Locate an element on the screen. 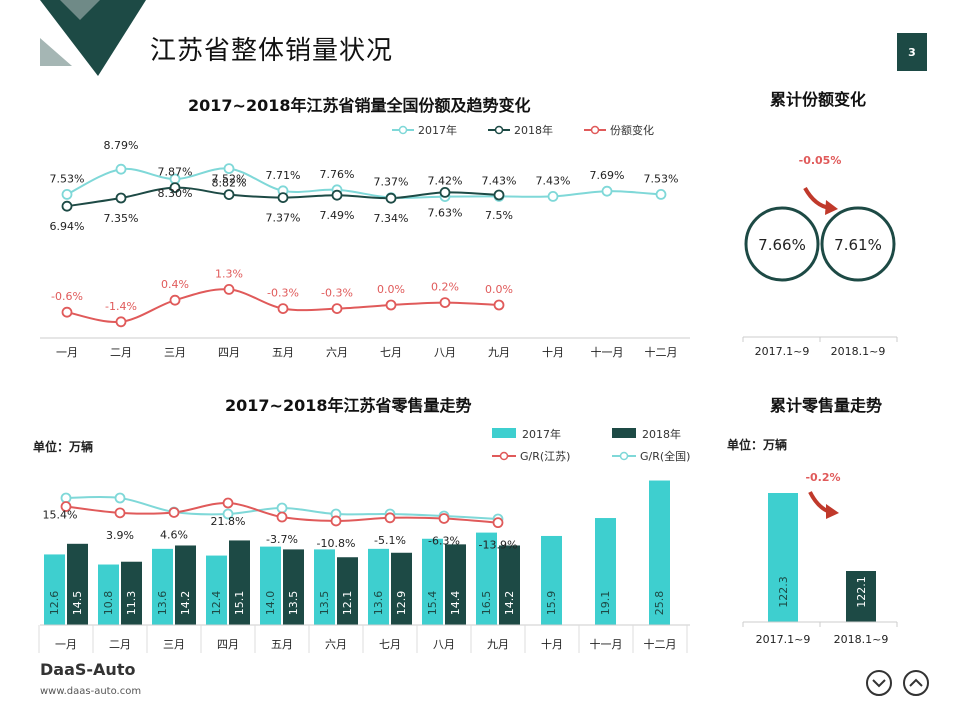 The width and height of the screenshot is (960, 706). retail-unit-label: 单位：万辆 is located at coordinates (63, 447).